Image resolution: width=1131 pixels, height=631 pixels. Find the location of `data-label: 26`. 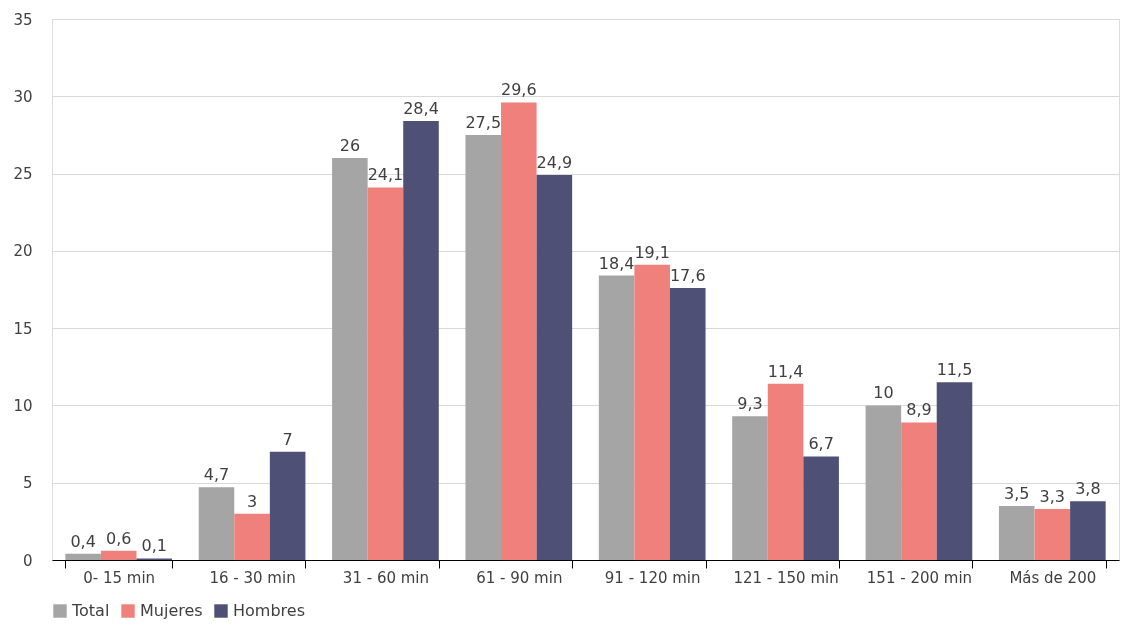

data-label: 26 is located at coordinates (350, 146).